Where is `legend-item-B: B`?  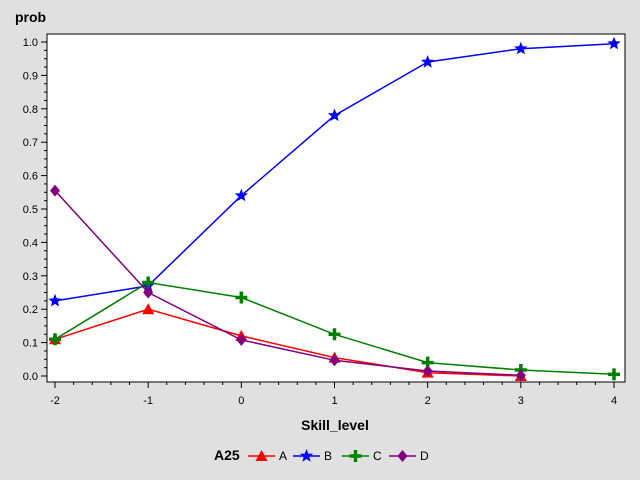 legend-item-B: B is located at coordinates (312, 456).